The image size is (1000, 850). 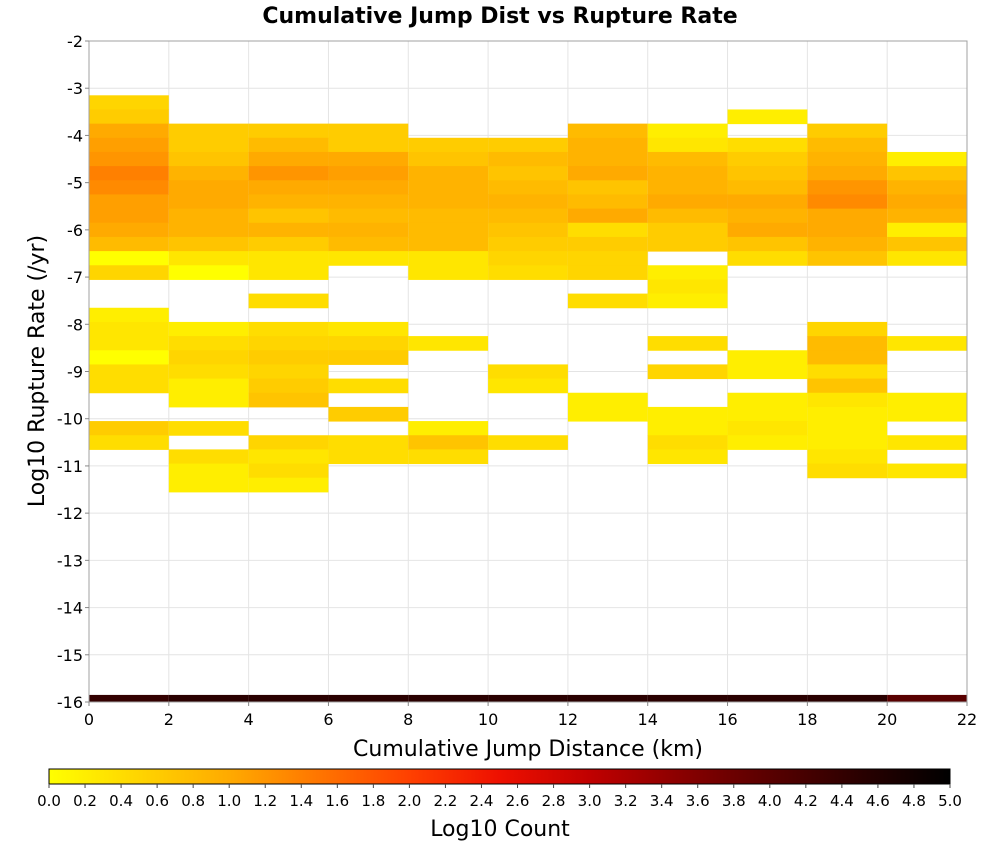 I want to click on y-tick-label: -11, so click(x=70, y=466).